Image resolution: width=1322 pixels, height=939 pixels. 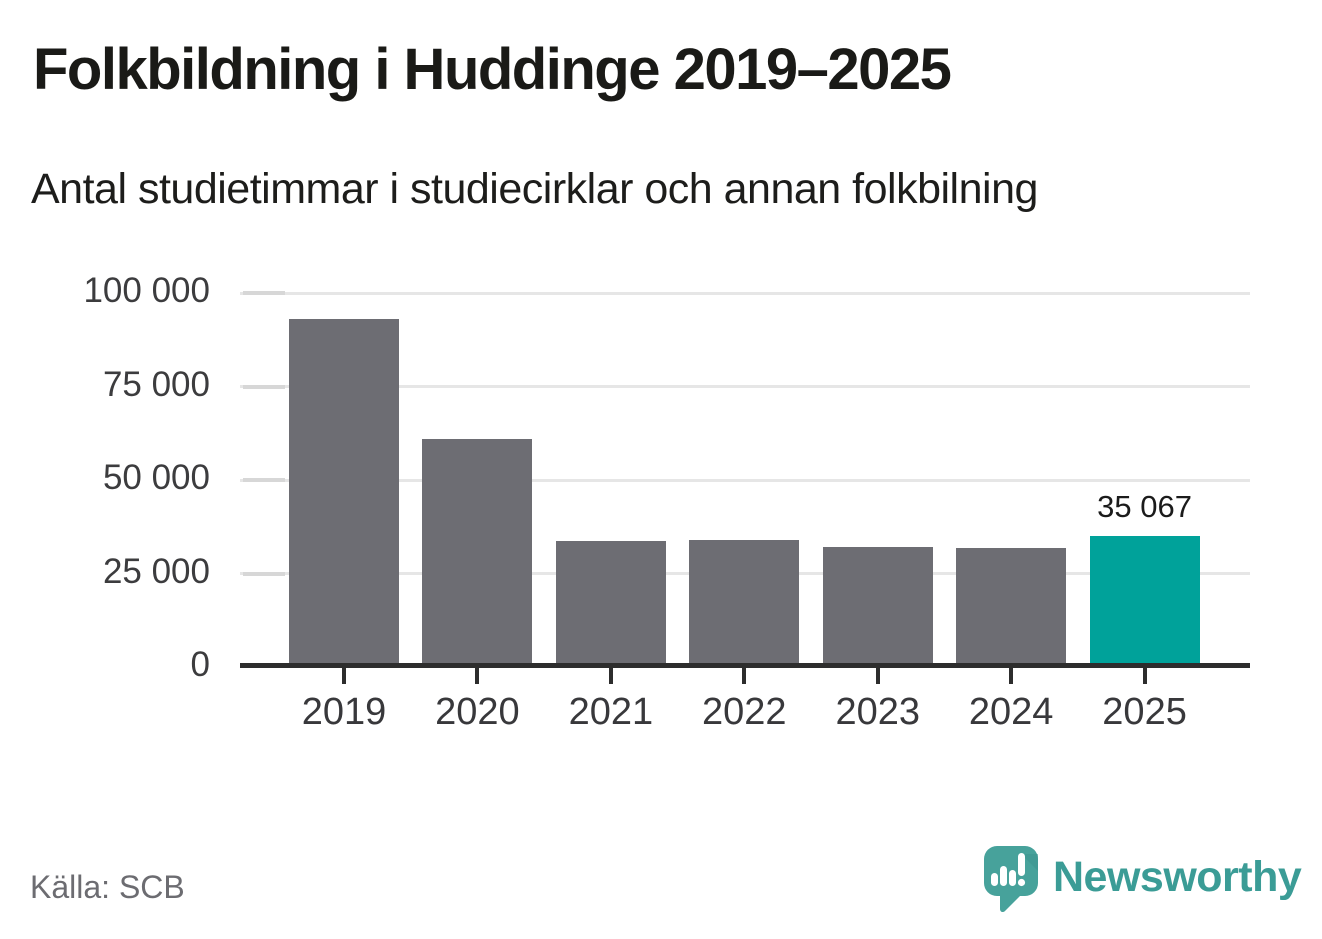 I want to click on x-axis-label-2019: 2019, so click(x=344, y=712).